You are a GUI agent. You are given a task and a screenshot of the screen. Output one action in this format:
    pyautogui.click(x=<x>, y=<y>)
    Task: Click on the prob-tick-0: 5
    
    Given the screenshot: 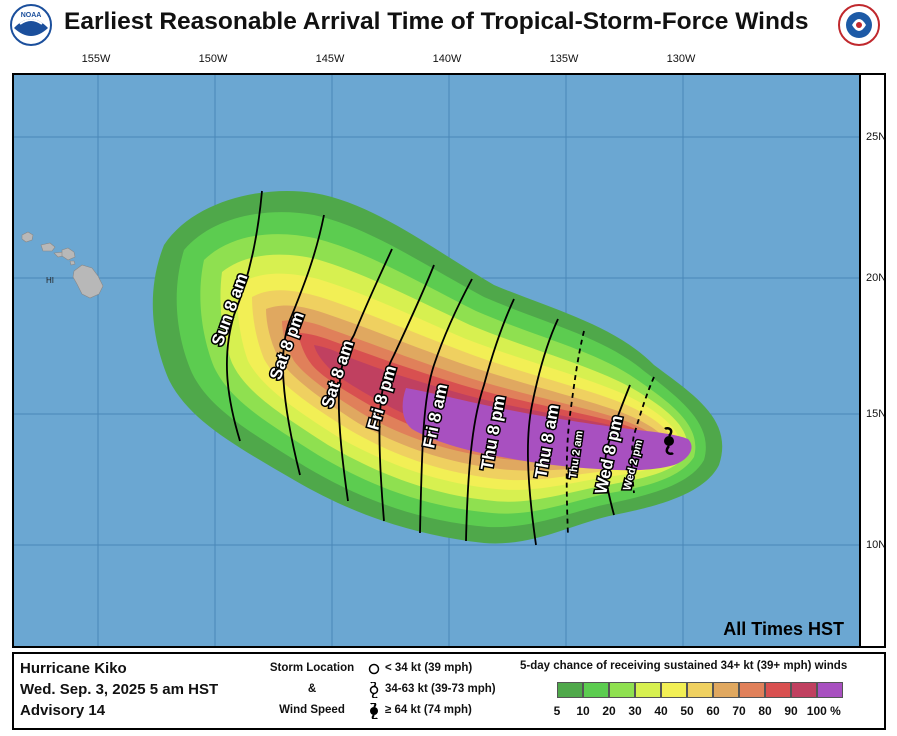 What is the action you would take?
    pyautogui.click(x=557, y=711)
    